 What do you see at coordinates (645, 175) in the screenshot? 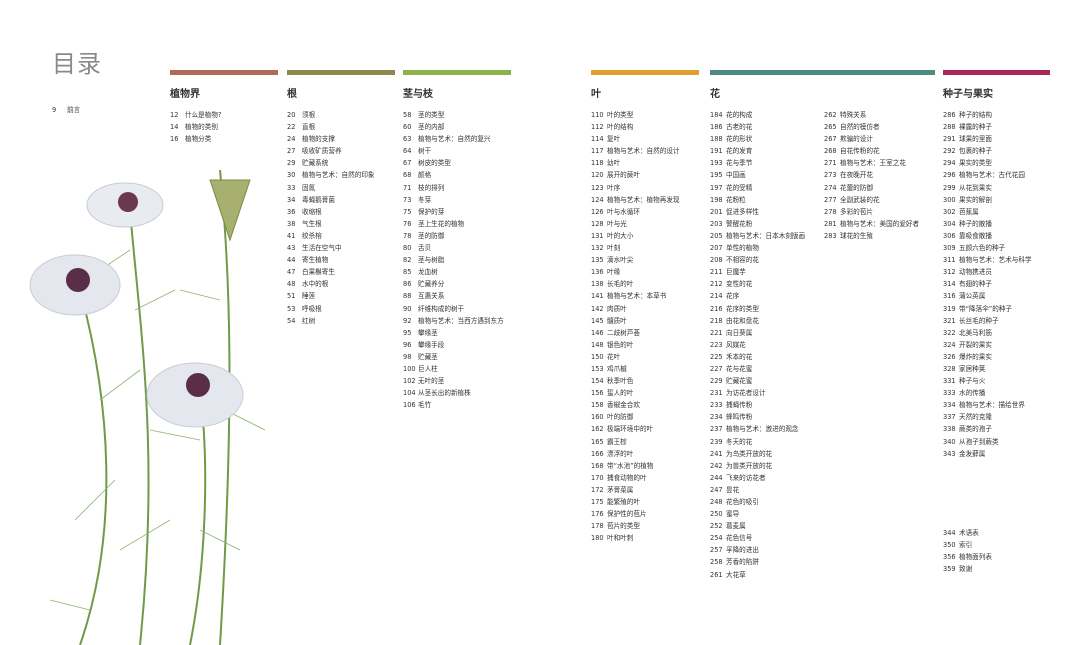
I see `toc-entry: 120 展开的蕨叶` at bounding box center [645, 175].